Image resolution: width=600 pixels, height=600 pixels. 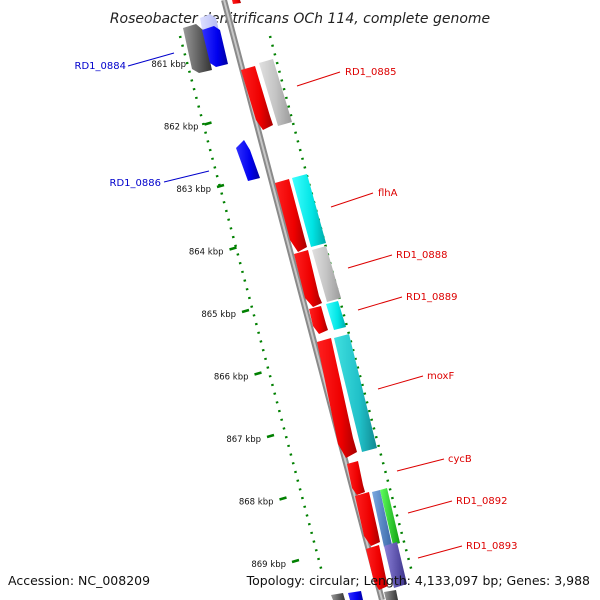 I want to click on gene-cycb, so click(x=356, y=478).